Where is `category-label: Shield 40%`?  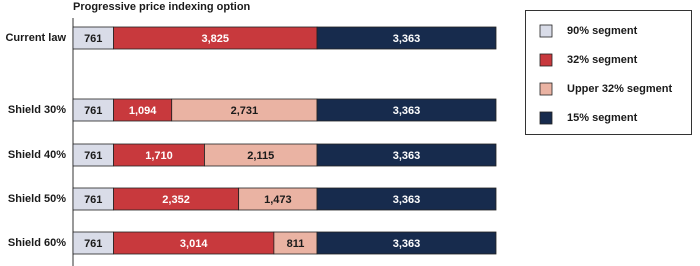
category-label: Shield 40% is located at coordinates (37, 155).